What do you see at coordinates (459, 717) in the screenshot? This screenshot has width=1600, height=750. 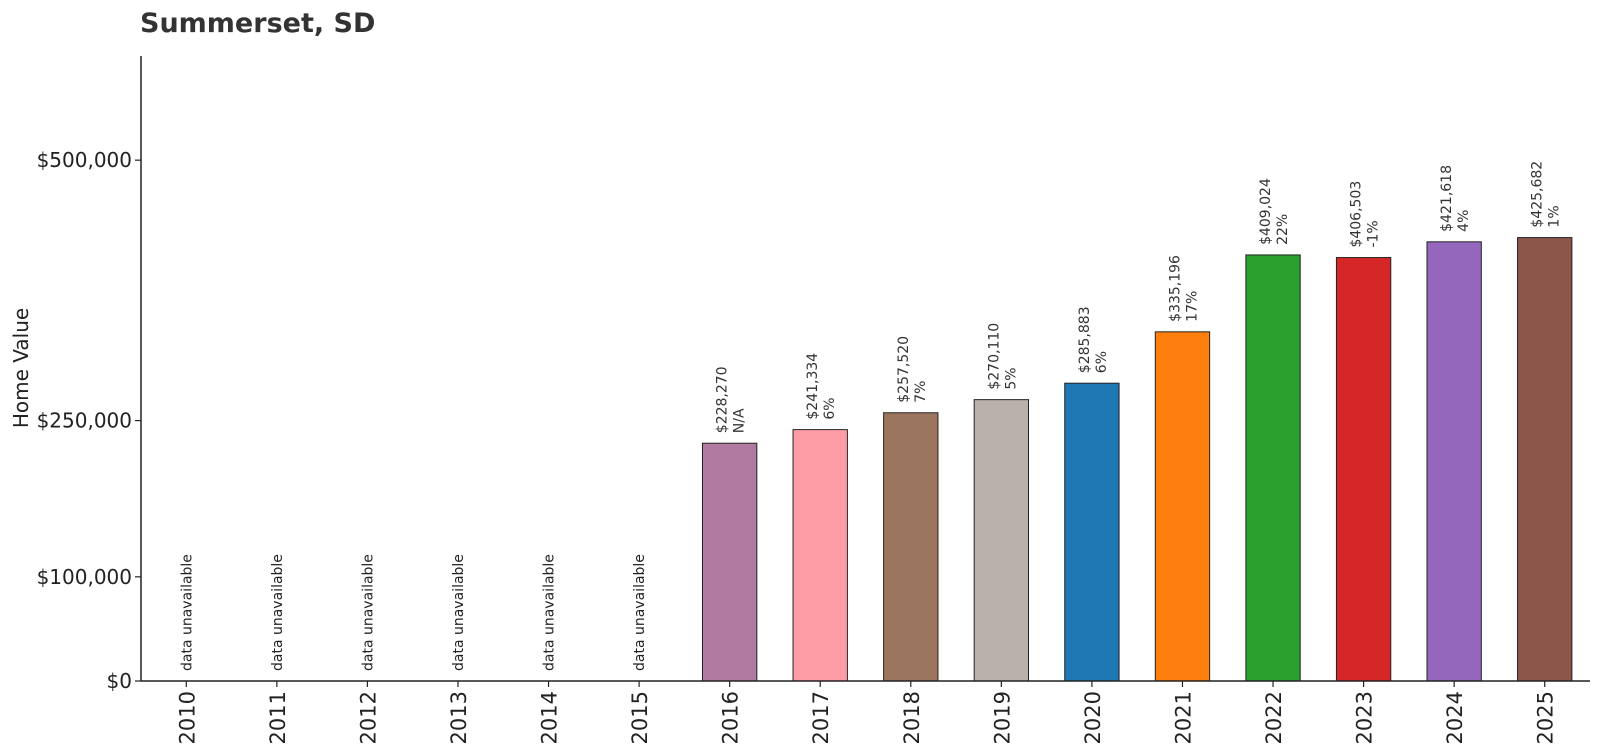 I see `x-tick-label: 2013` at bounding box center [459, 717].